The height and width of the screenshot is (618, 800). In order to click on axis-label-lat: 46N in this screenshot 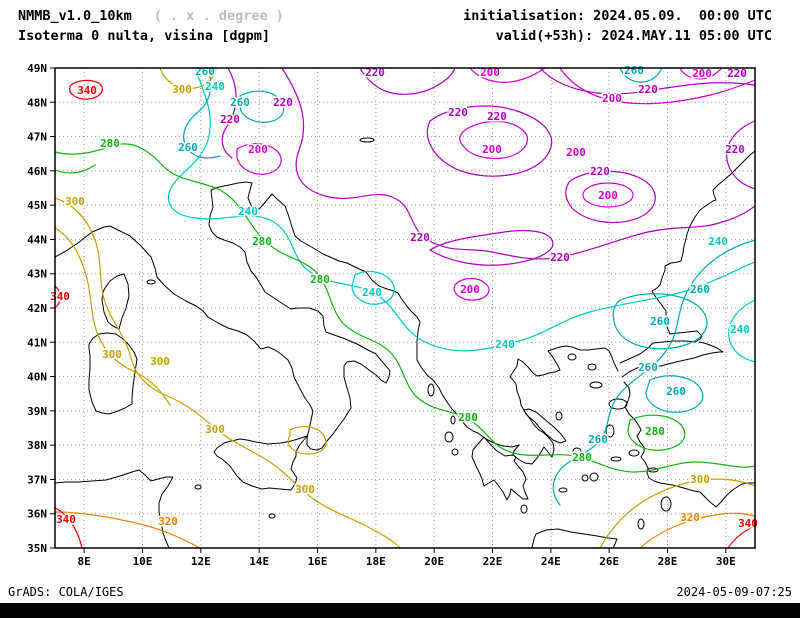, I will do `click(37, 171)`.